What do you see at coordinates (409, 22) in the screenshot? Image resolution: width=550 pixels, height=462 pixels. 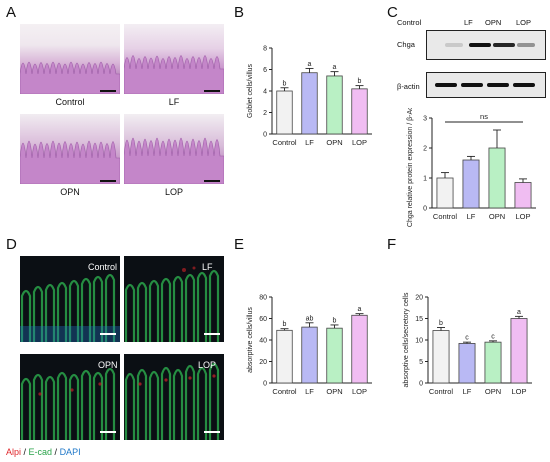 I see `lane-label-control: Control` at bounding box center [409, 22].